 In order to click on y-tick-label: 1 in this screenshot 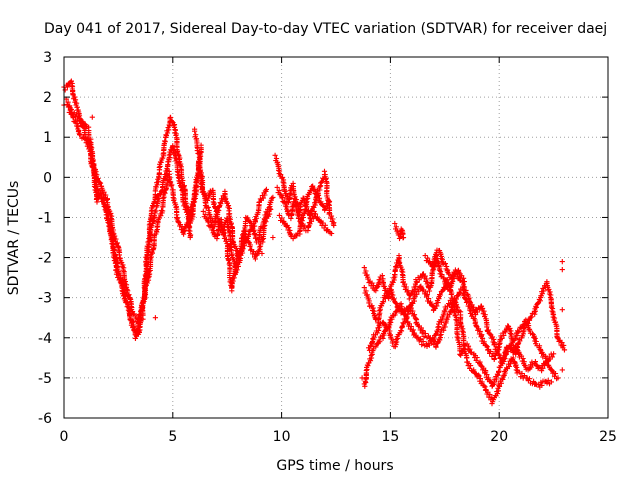, I will do `click(47, 138)`.